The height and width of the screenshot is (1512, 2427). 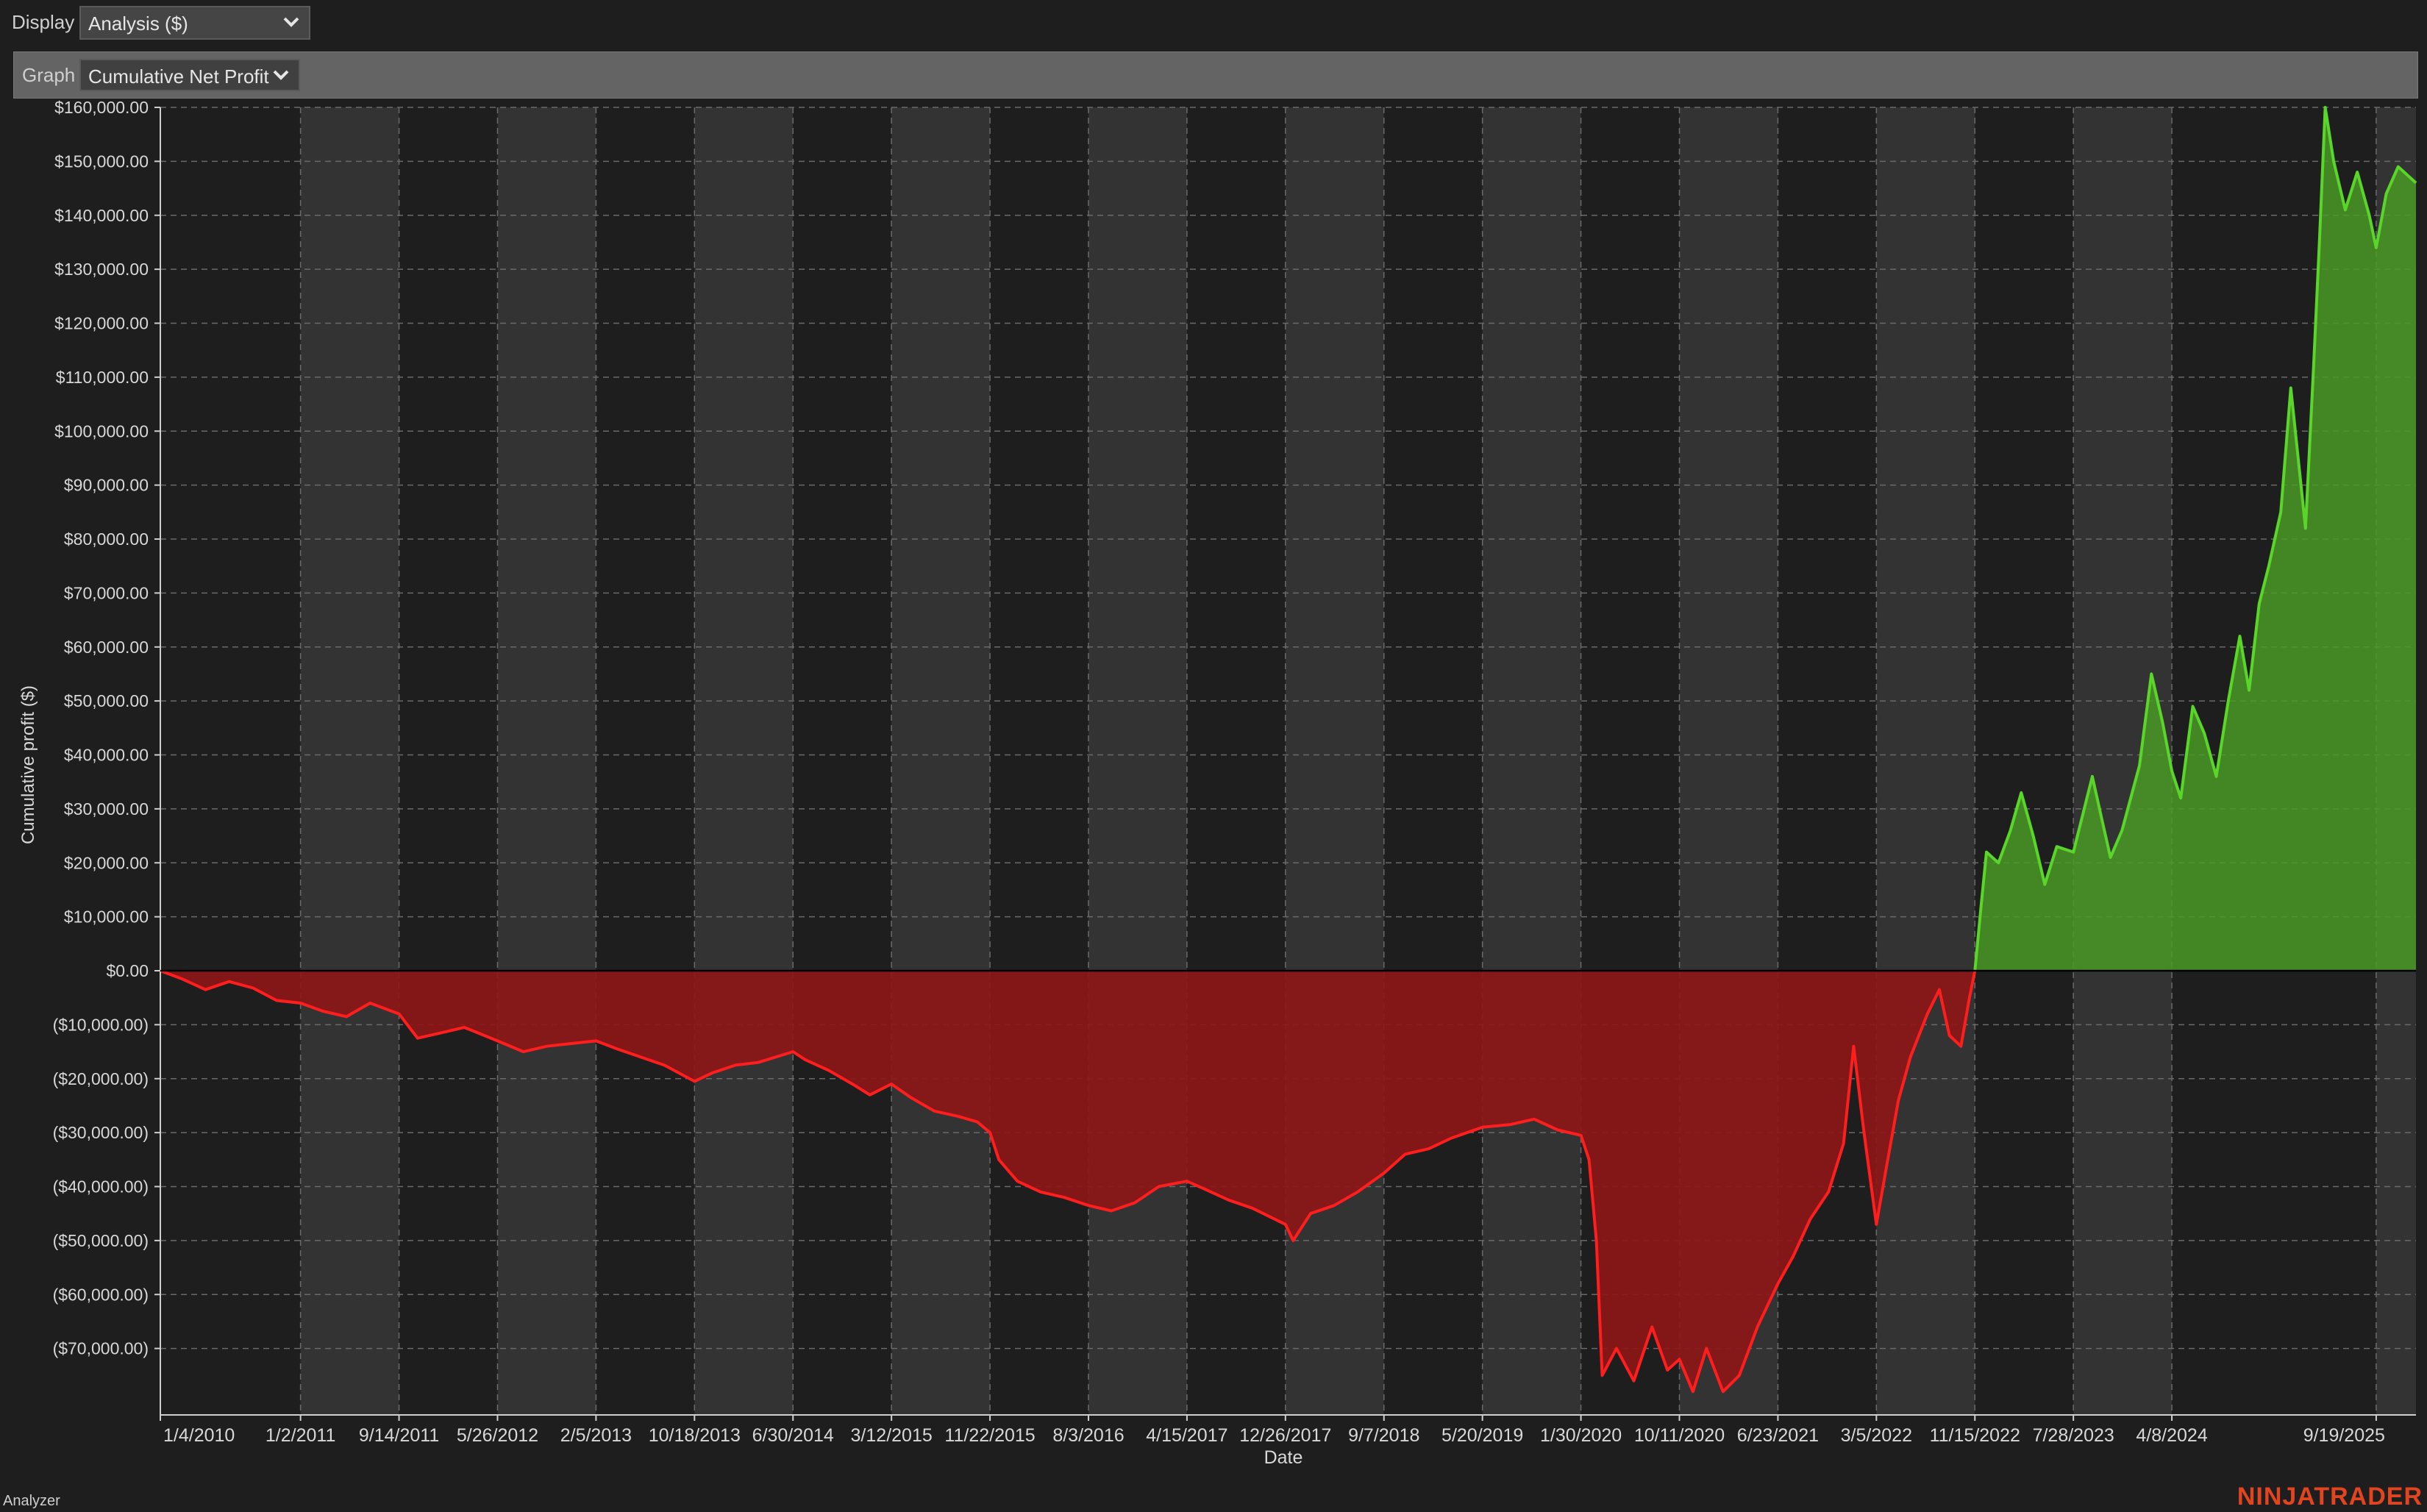 I want to click on y-tick-label: $90,000.00, so click(x=106, y=486).